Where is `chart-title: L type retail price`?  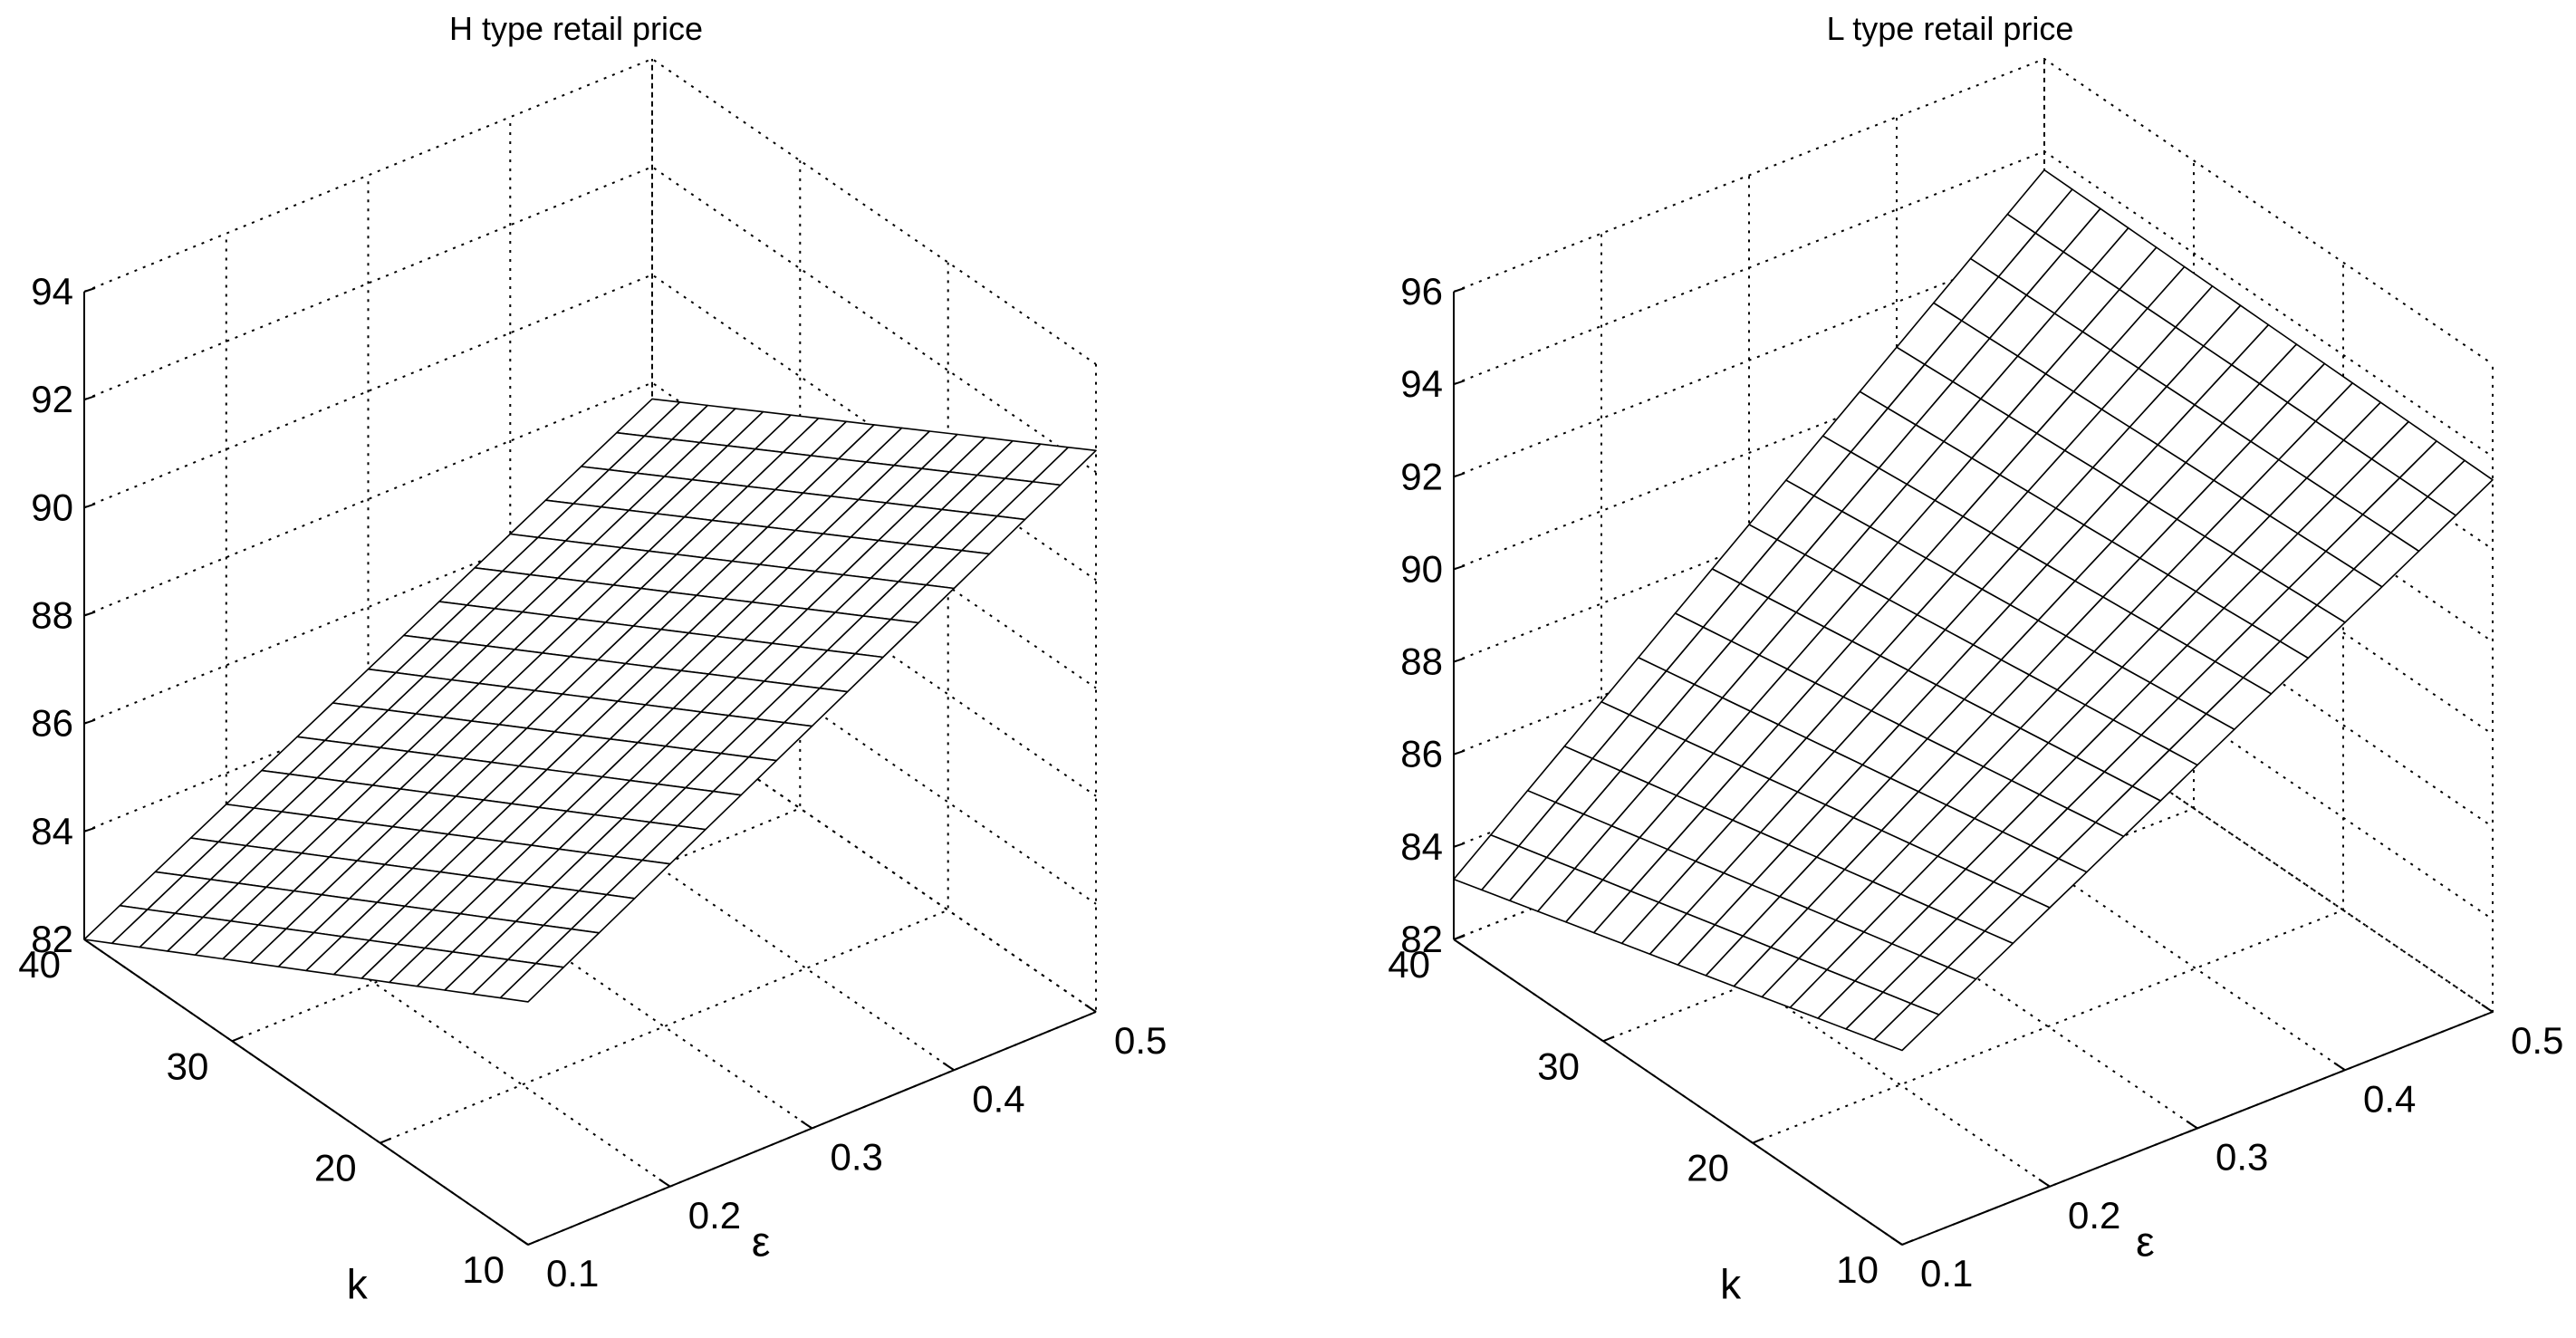
chart-title: L type retail price is located at coordinates (1950, 28).